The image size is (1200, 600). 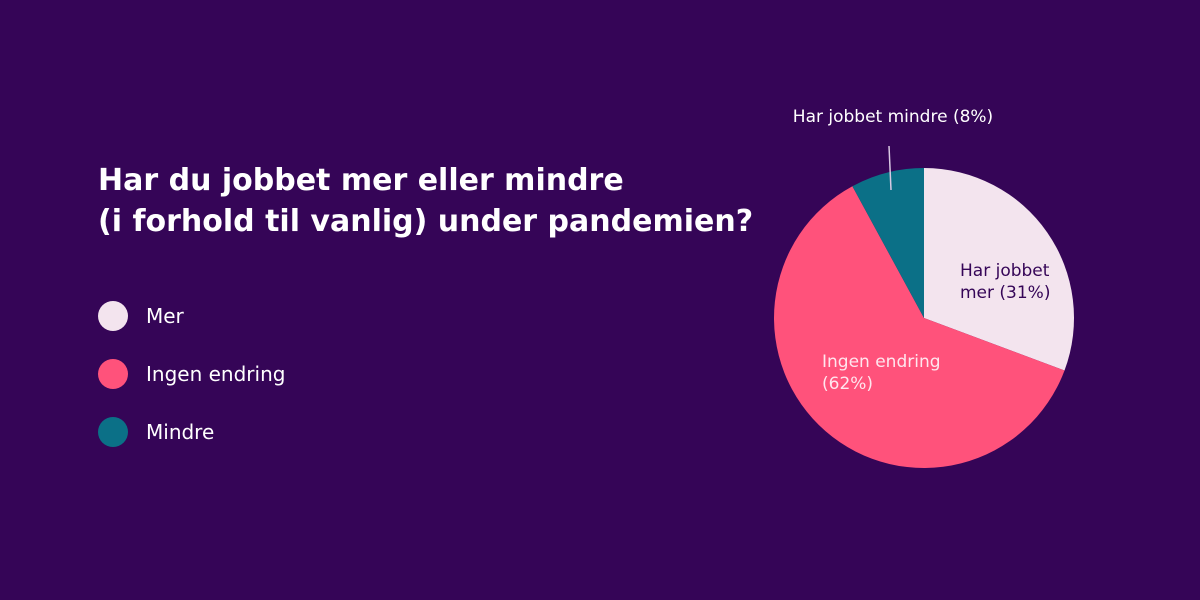 I want to click on slice-label-mindre: Har jobbet mindre (8%), so click(x=893, y=117).